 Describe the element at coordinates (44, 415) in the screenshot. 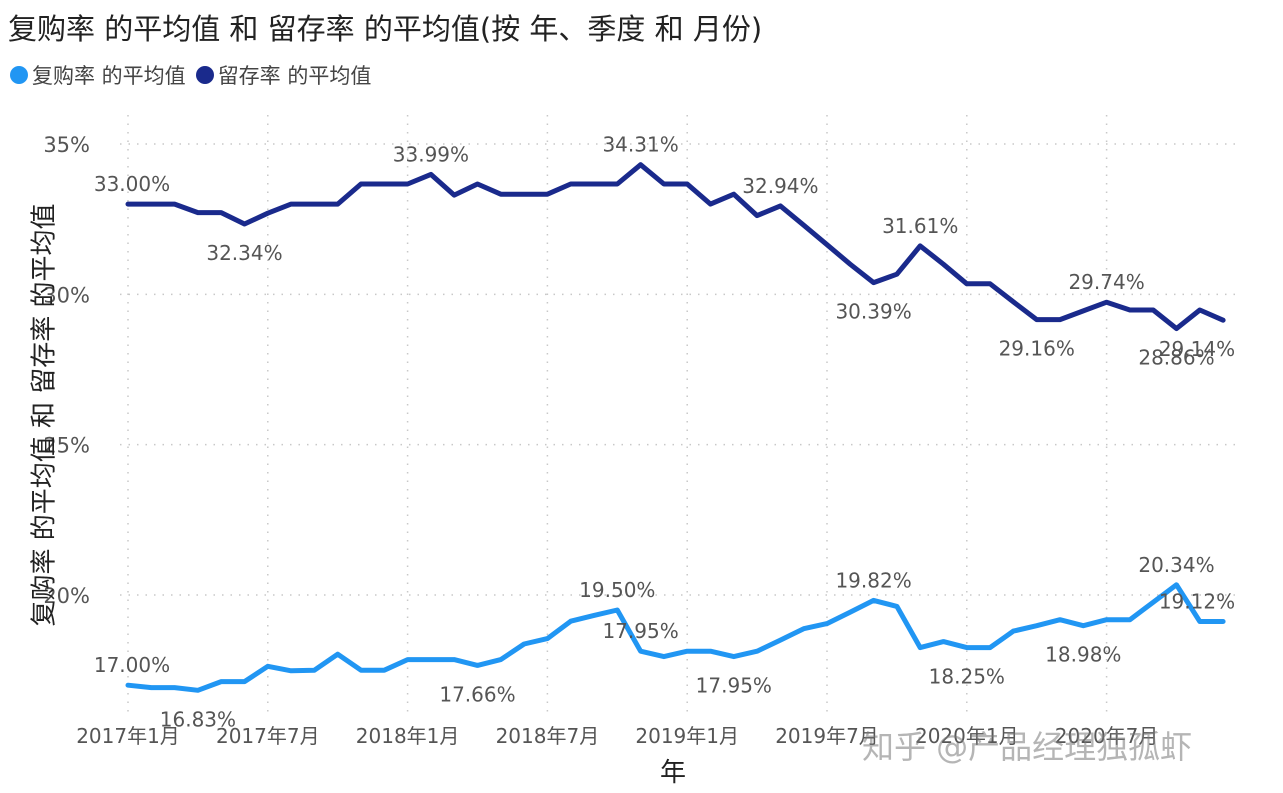

I see `y-axis-label: 复购率 的平均值 和 留存率 的平均值` at that location.